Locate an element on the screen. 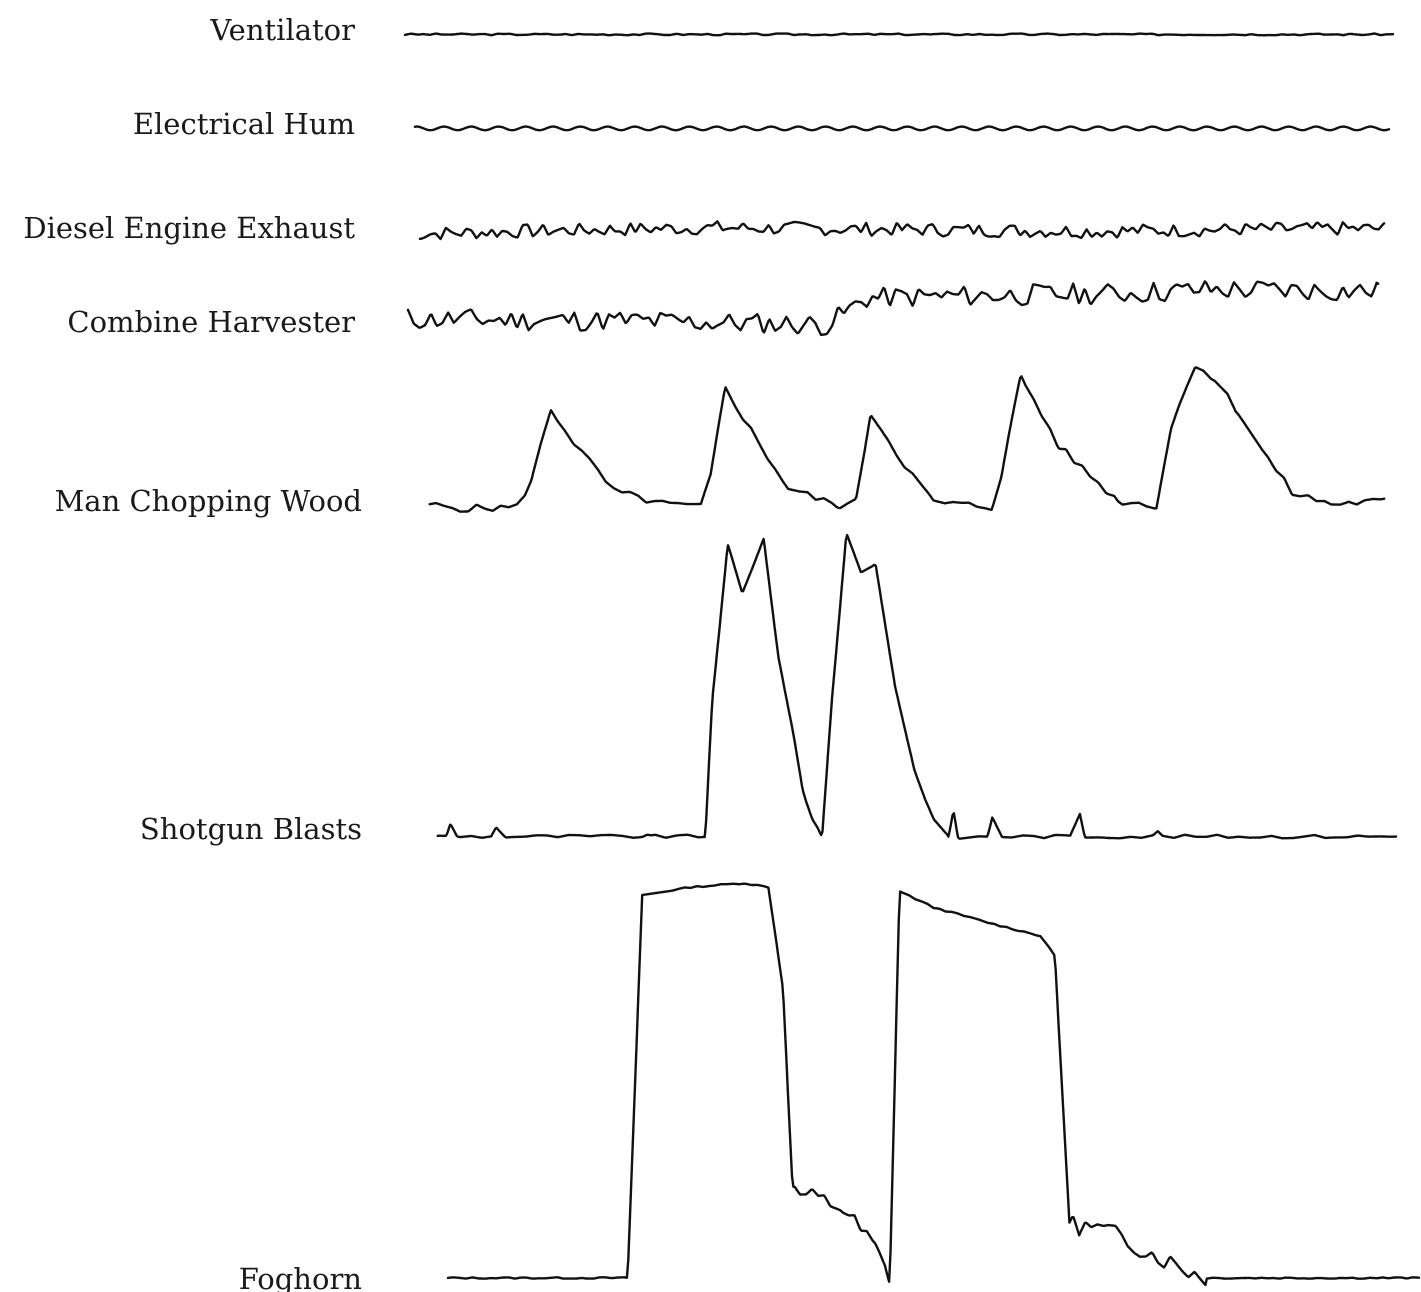  series-label-shotgun-blasts: Shotgun Blasts is located at coordinates (251, 829).